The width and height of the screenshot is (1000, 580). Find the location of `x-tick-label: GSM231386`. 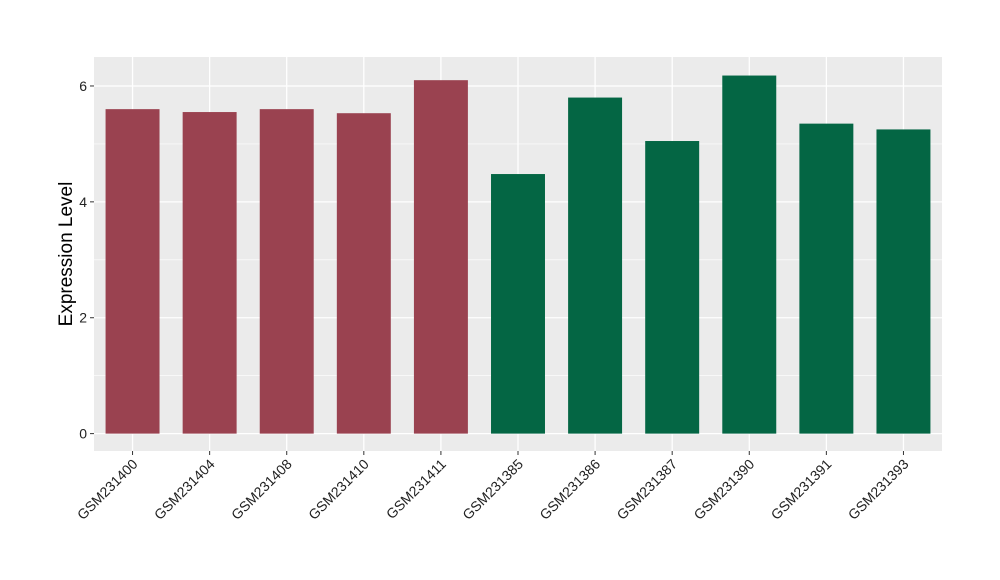

x-tick-label: GSM231386 is located at coordinates (569, 489).